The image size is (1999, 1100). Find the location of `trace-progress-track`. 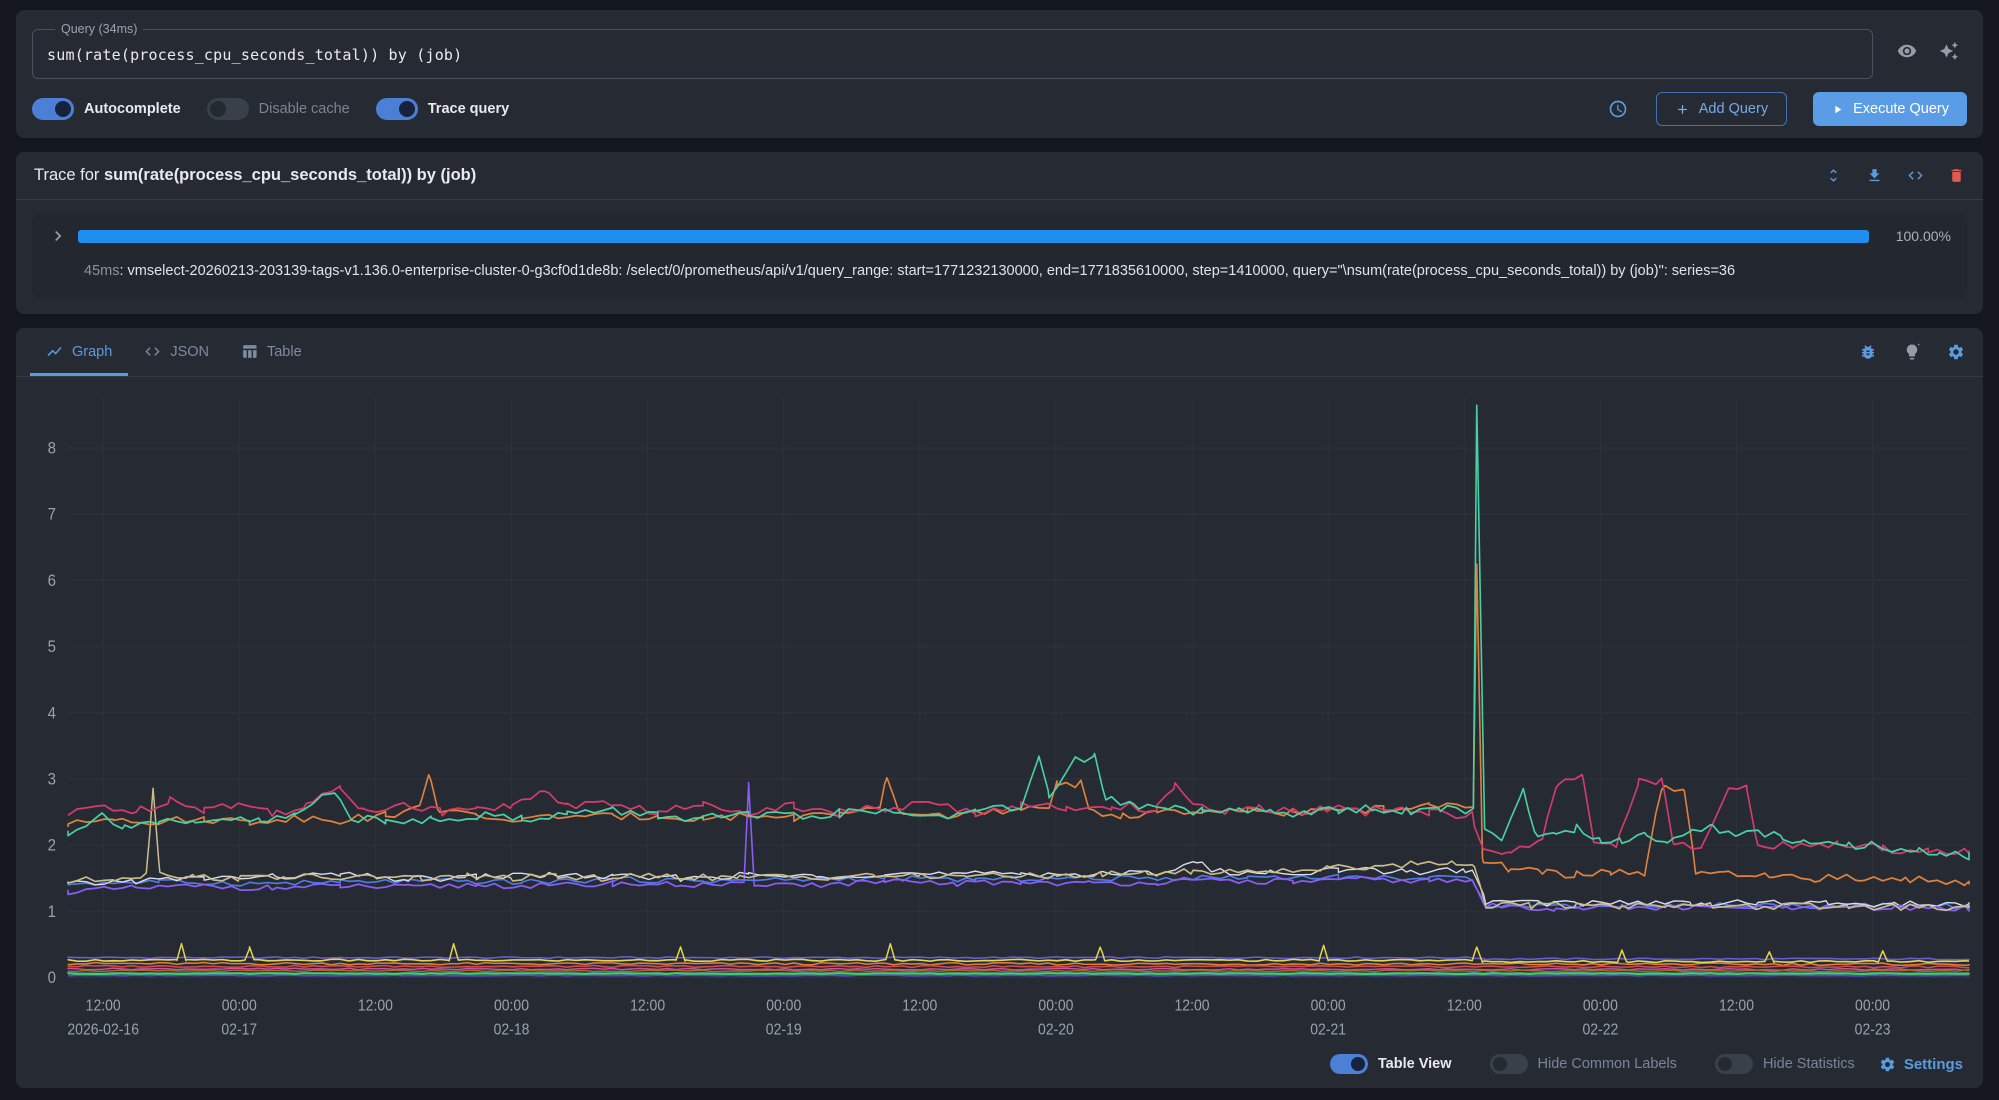

trace-progress-track is located at coordinates (973, 236).